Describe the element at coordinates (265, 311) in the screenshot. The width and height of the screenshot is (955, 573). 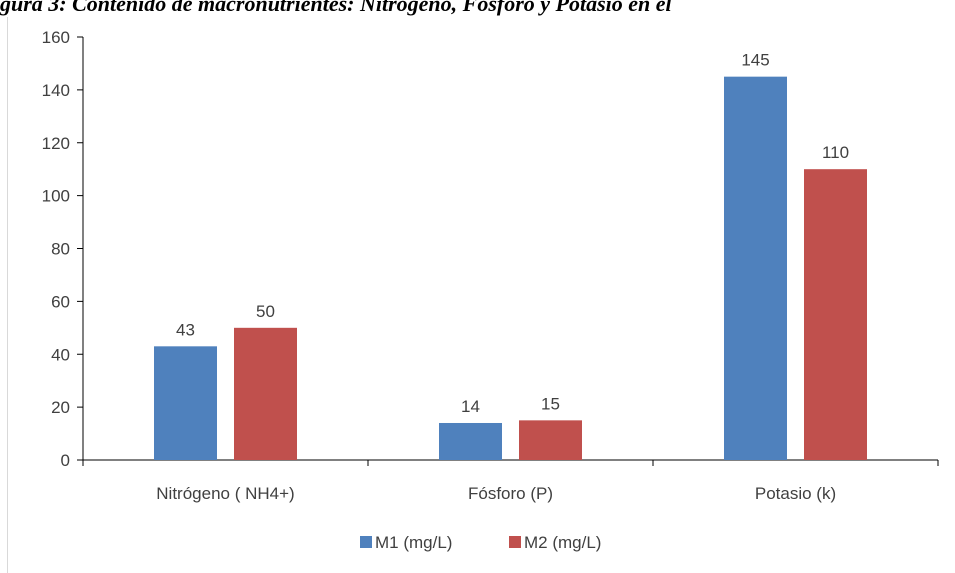
I see `data-label: 50` at that location.